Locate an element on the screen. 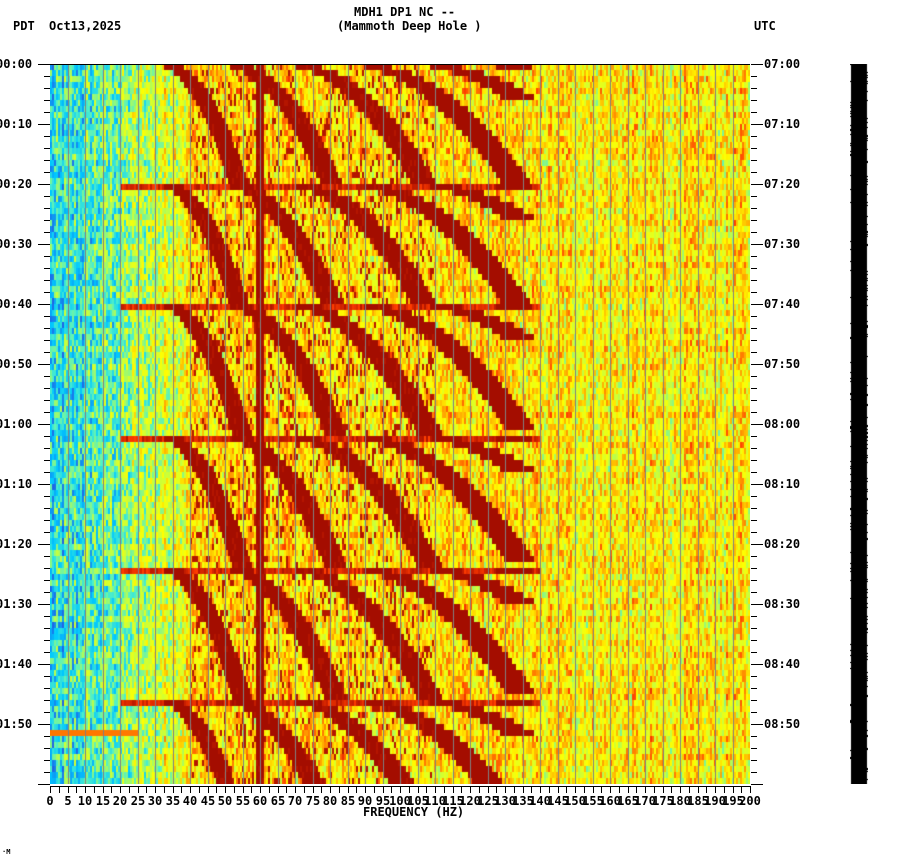 The width and height of the screenshot is (902, 864). y-tick-label-left: 00:20 is located at coordinates (16, 184).